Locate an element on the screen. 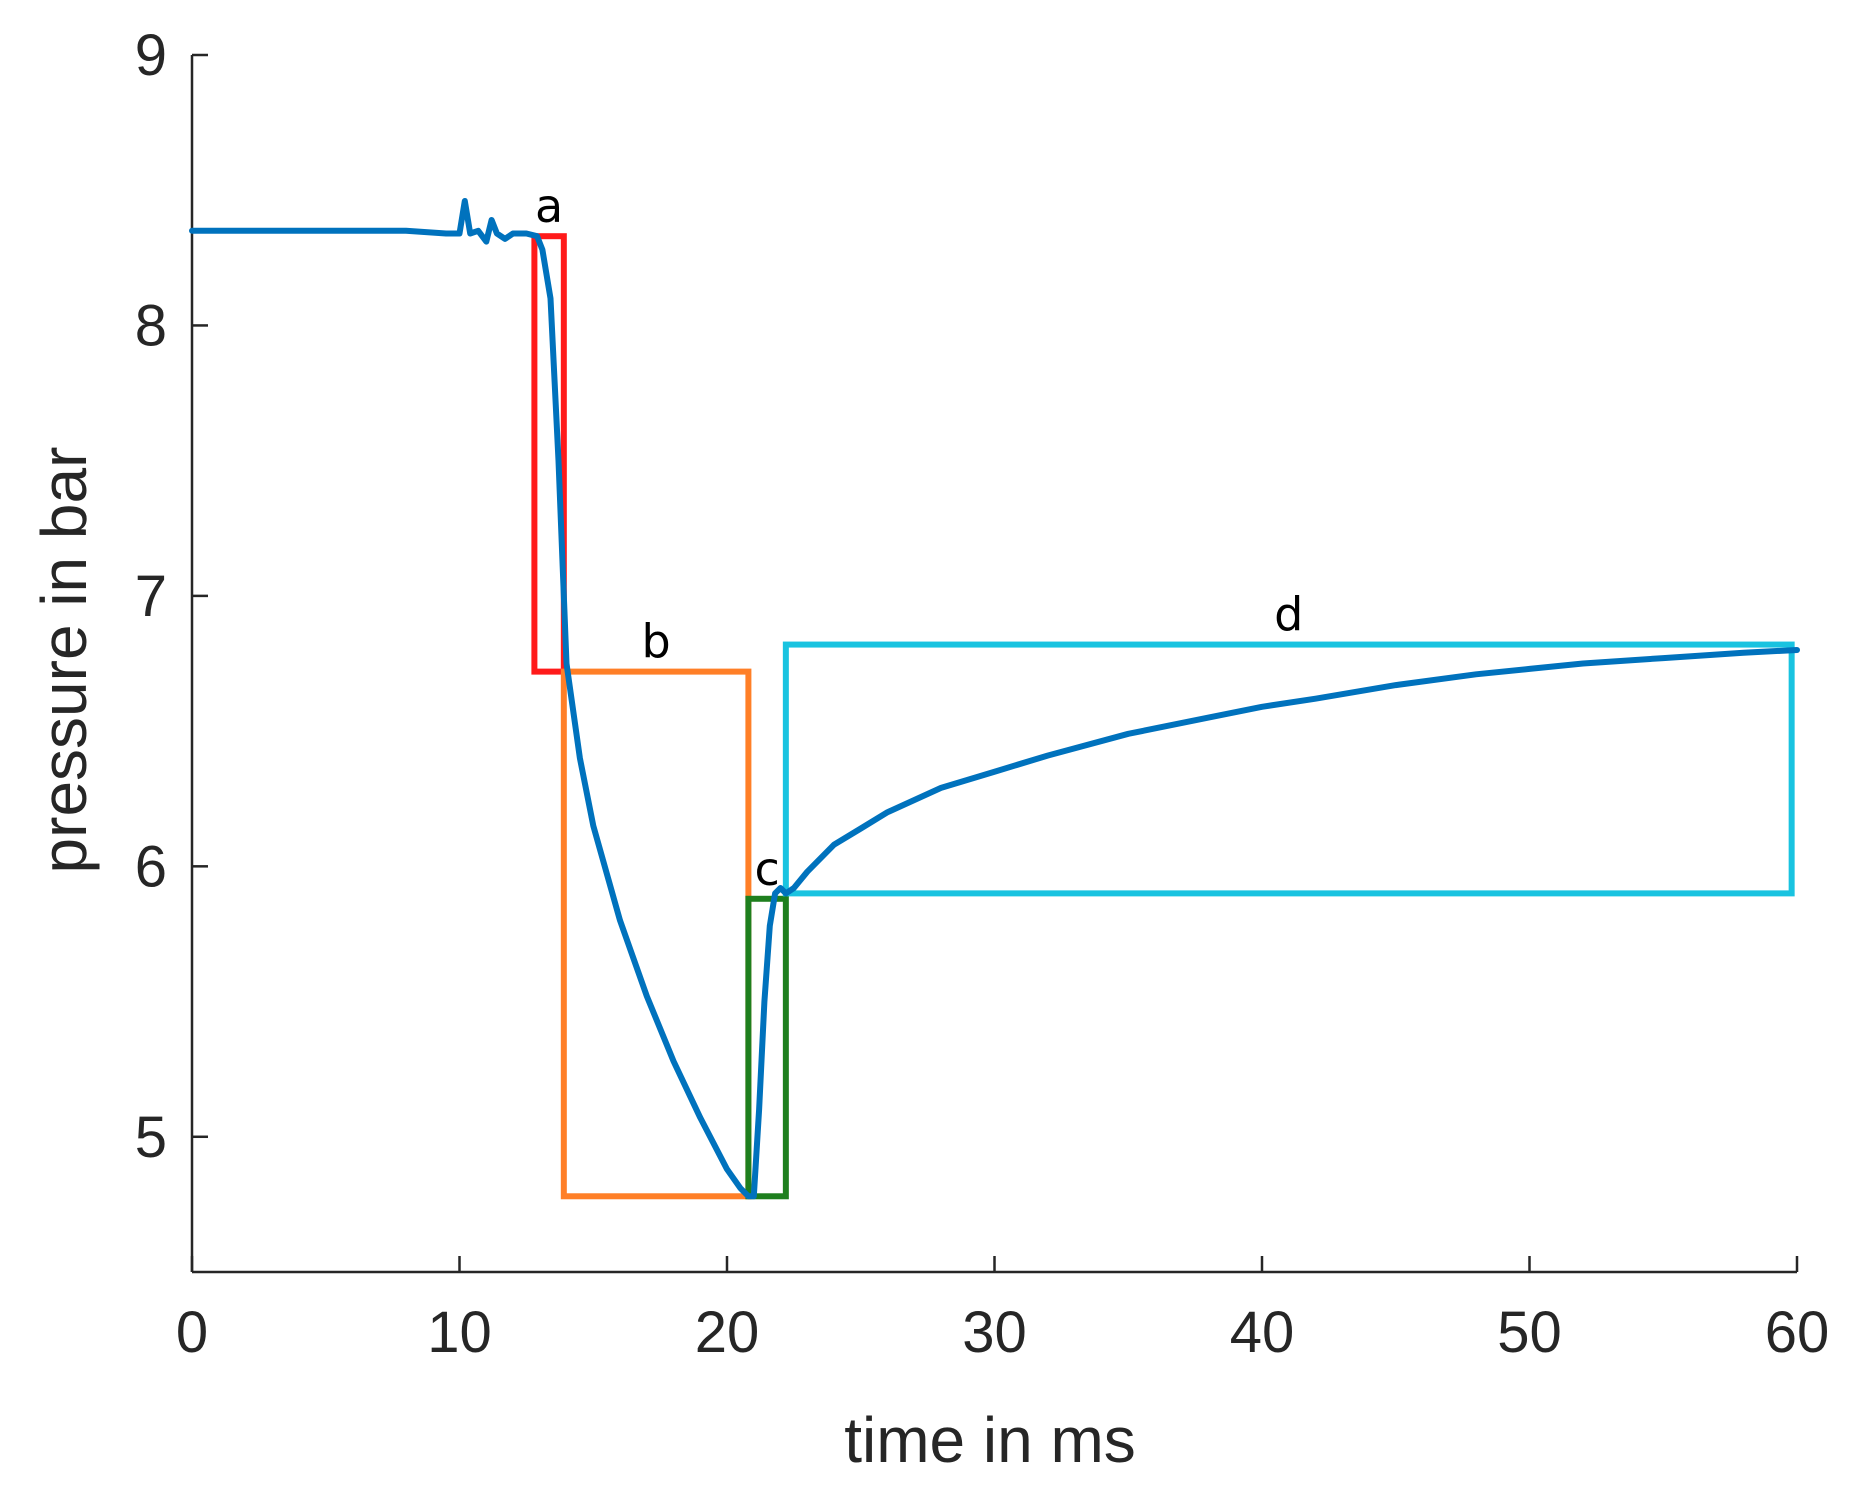 The image size is (1854, 1501). x-tick-label: 10 is located at coordinates (459, 1332).